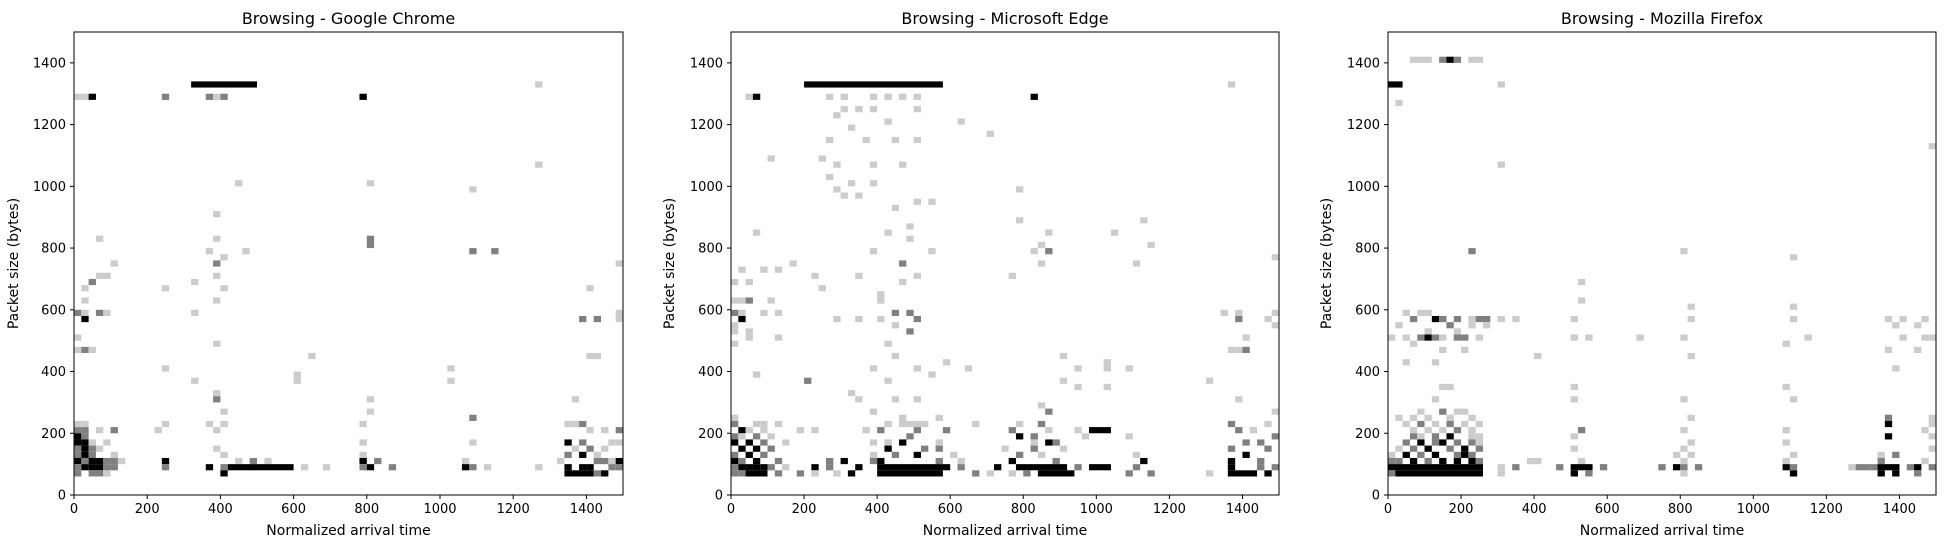  I want to click on x-tick-label: 800, so click(1023, 509).